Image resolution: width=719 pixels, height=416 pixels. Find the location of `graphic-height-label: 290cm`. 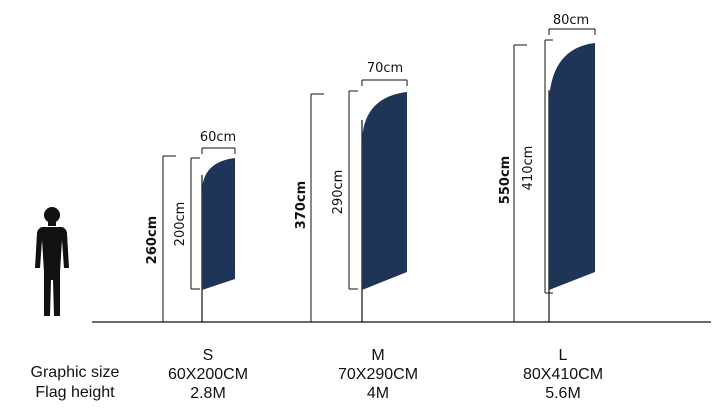

graphic-height-label: 290cm is located at coordinates (338, 192).